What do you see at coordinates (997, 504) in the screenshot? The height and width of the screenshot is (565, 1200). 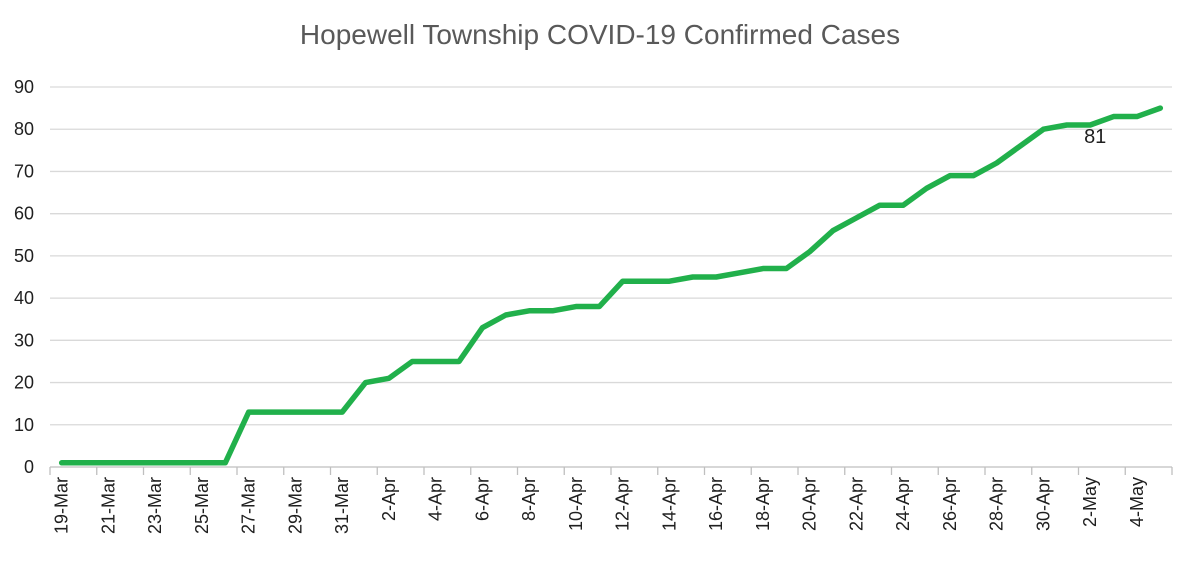 I see `x-tick-label: 28-Apr` at bounding box center [997, 504].